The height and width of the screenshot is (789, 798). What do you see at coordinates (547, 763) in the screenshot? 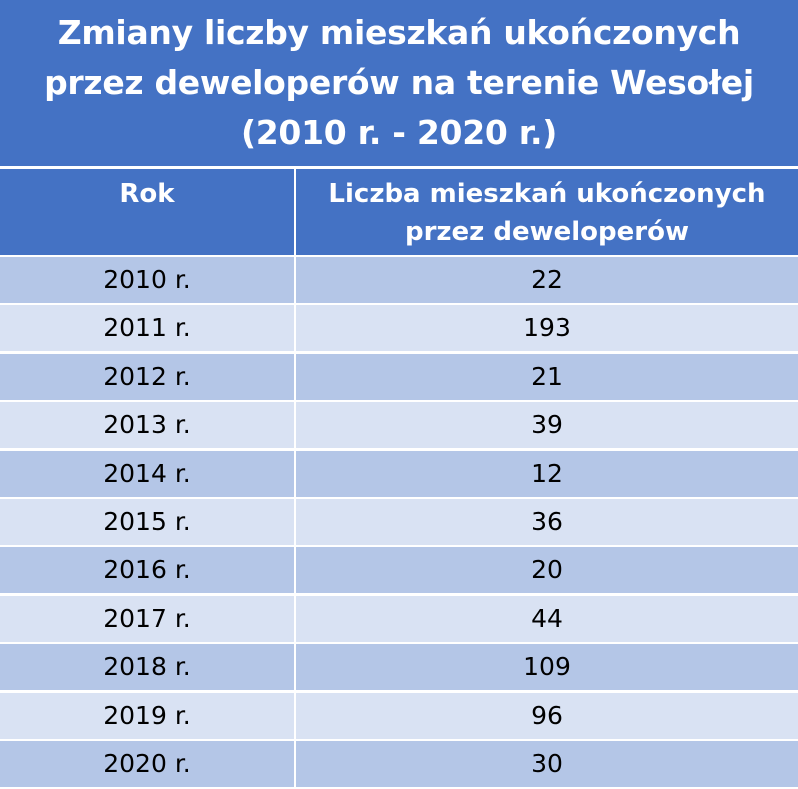
I see `value-cell: 30` at bounding box center [547, 763].